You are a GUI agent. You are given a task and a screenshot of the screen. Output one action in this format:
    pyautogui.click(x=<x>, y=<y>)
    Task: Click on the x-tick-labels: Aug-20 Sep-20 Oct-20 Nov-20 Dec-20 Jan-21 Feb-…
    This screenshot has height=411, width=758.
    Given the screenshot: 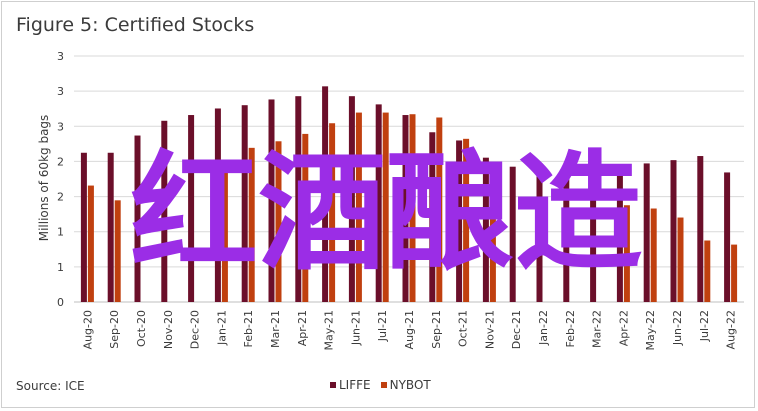 What is the action you would take?
    pyautogui.click(x=409, y=330)
    